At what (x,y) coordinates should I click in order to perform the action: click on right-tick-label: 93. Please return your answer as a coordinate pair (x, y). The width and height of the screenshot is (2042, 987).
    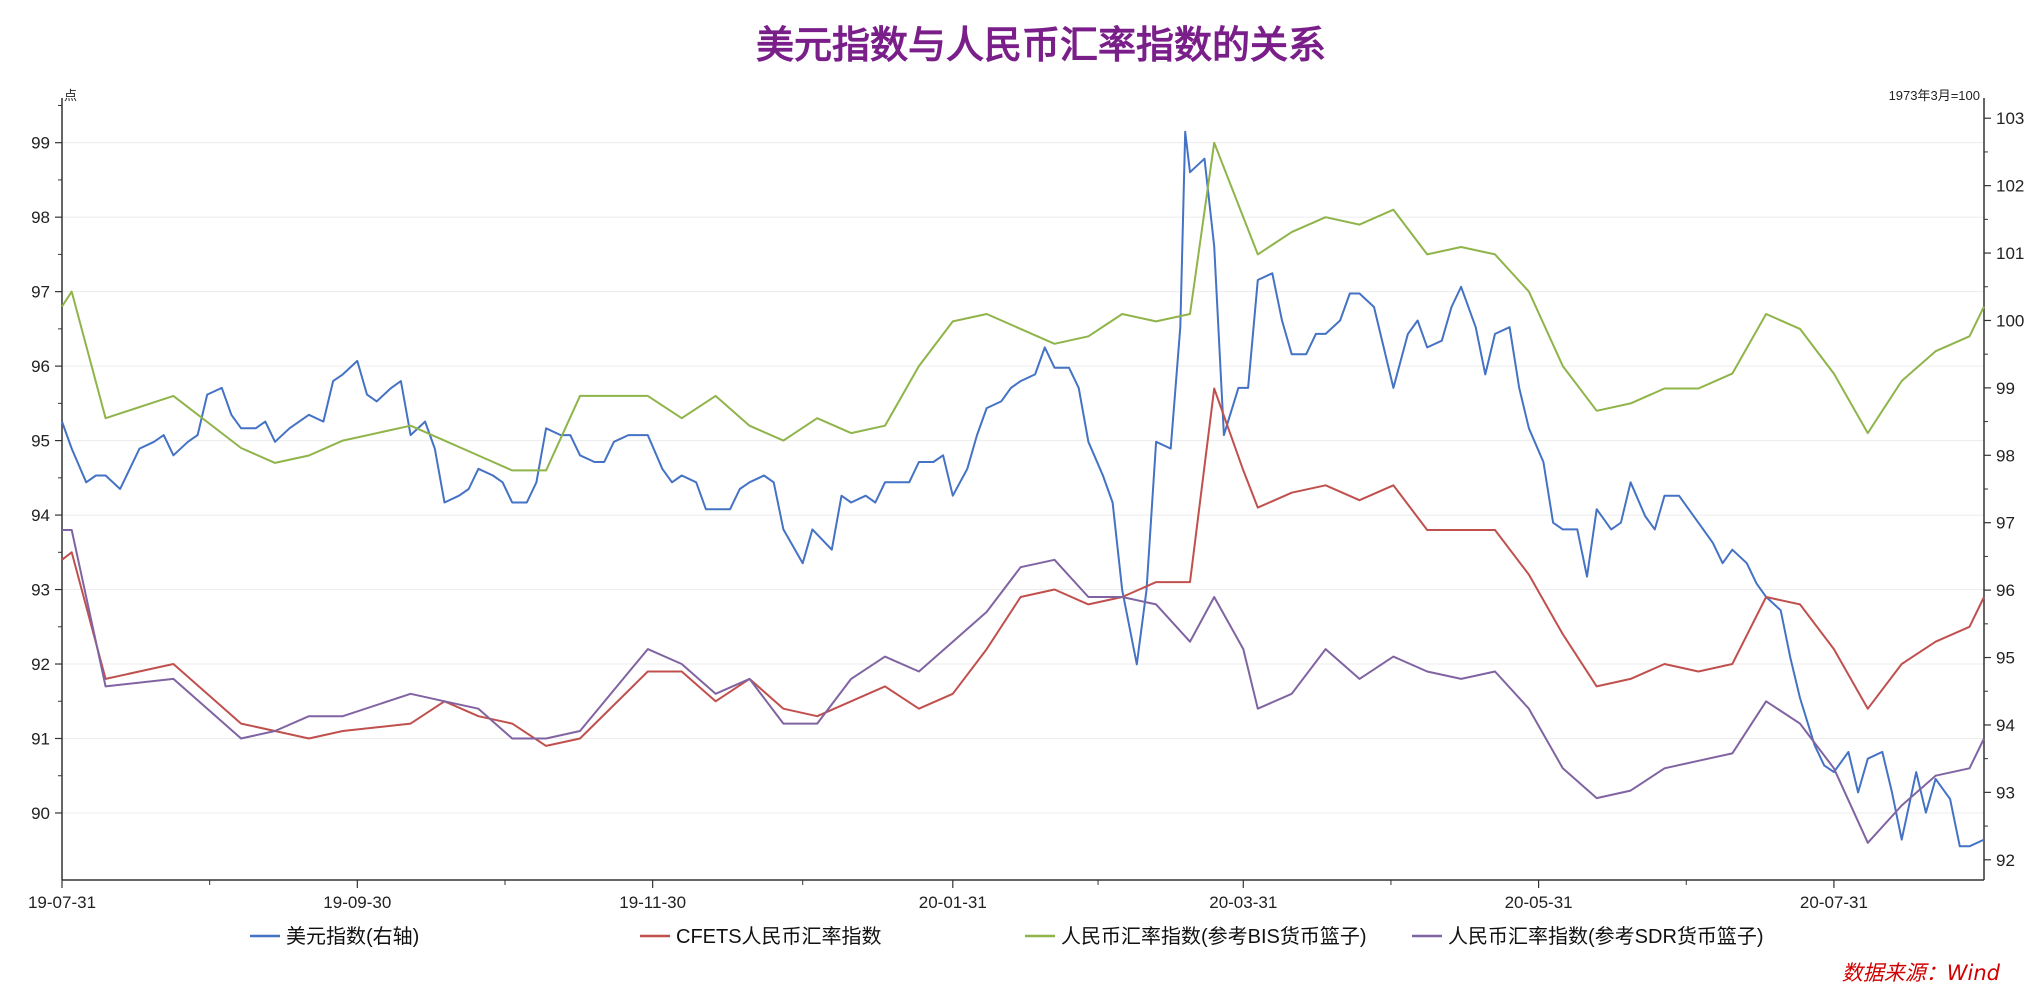
    Looking at the image, I should click on (2005, 792).